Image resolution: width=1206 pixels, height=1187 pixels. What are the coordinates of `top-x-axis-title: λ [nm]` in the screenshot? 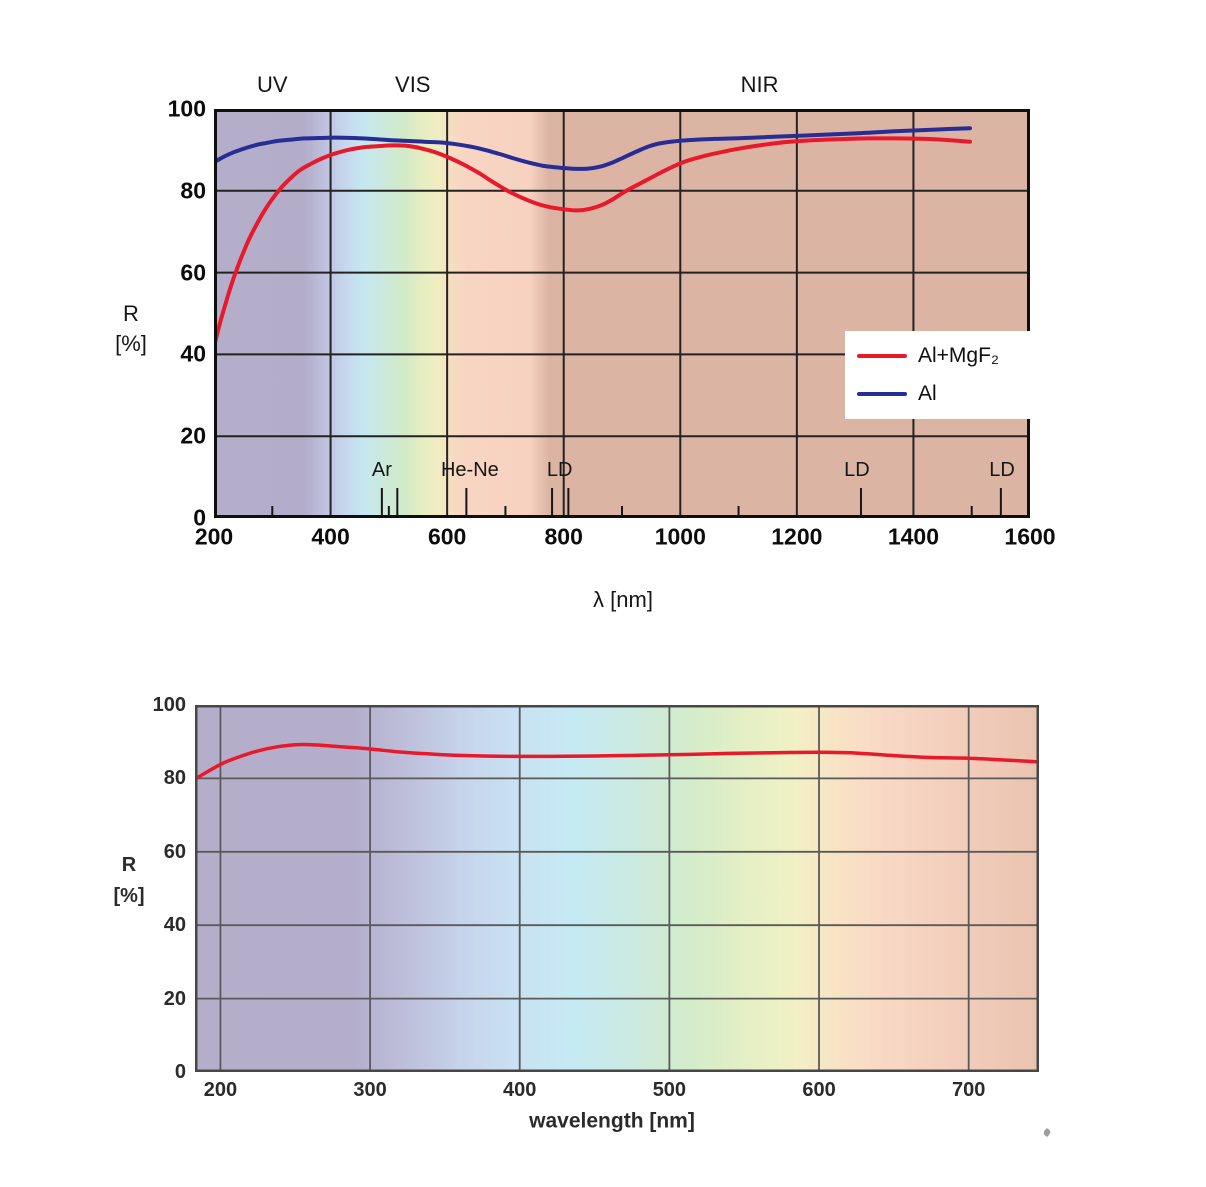 It's located at (623, 599).